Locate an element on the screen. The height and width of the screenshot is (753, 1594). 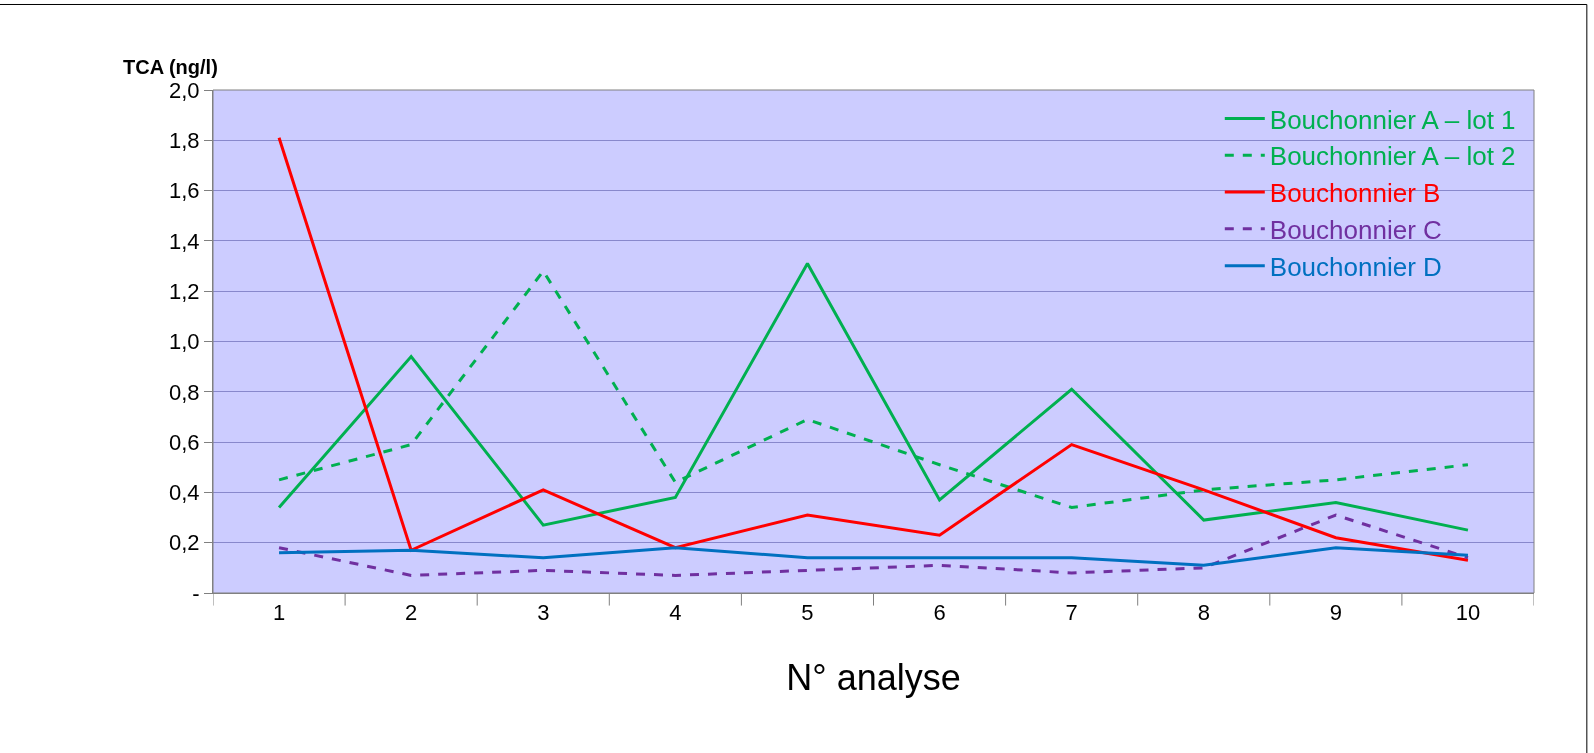
y-tick-label: 0,6 is located at coordinates (184, 442).